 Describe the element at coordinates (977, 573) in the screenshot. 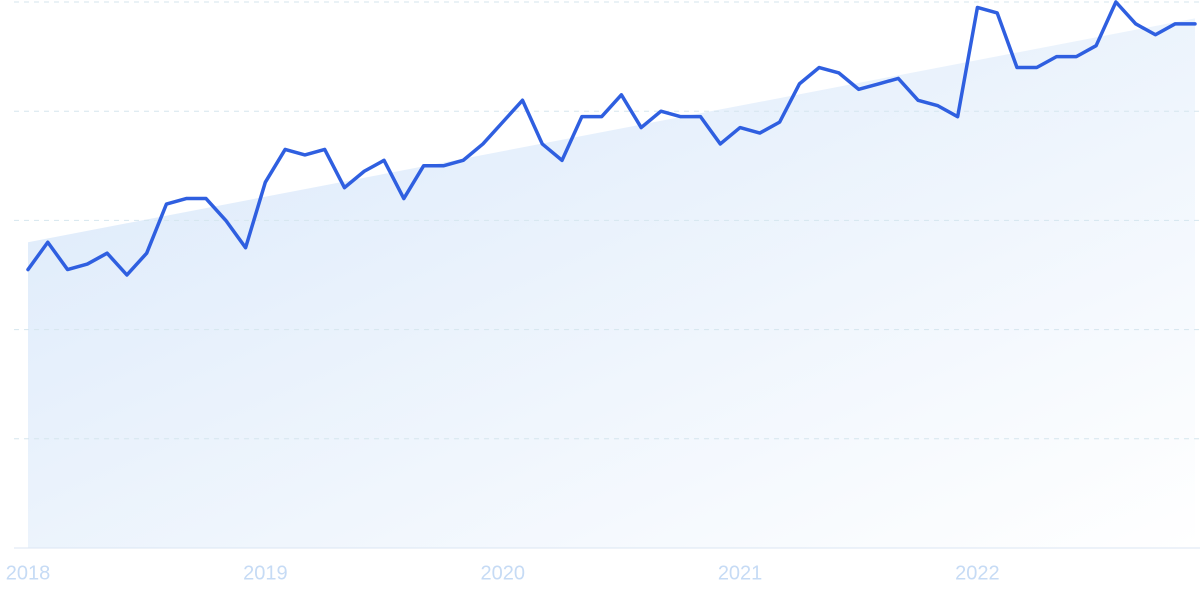

I see `x-tick-label: 2022` at that location.